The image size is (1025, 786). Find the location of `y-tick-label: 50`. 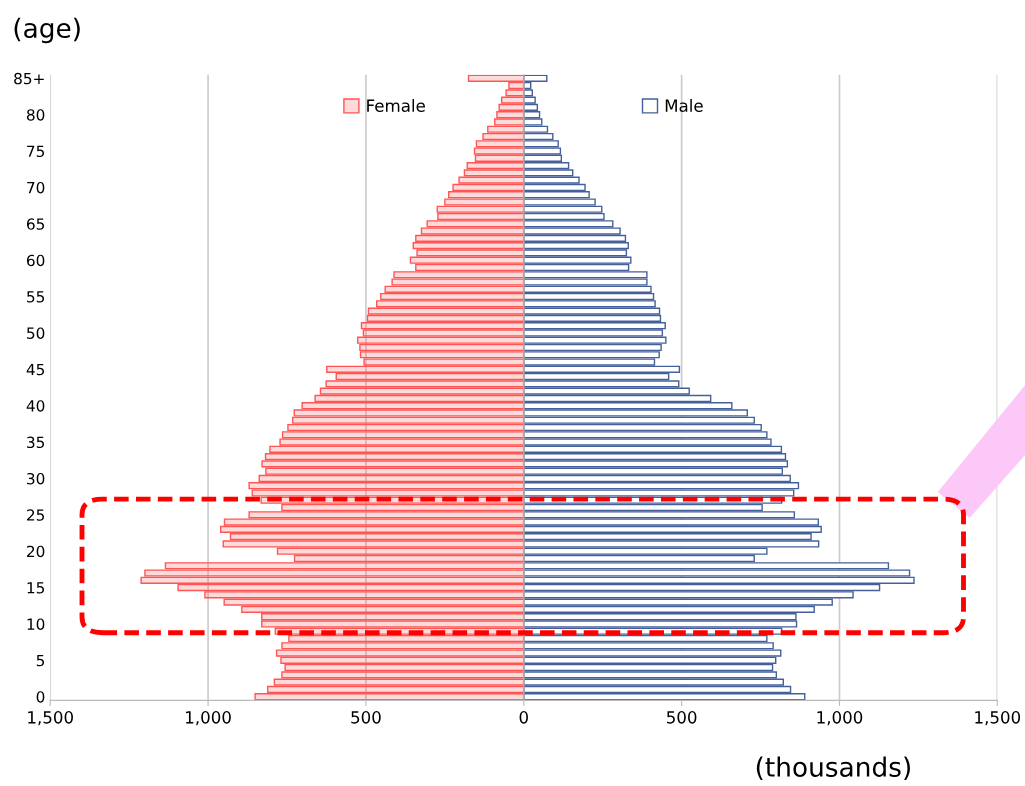

y-tick-label: 50 is located at coordinates (36, 333).